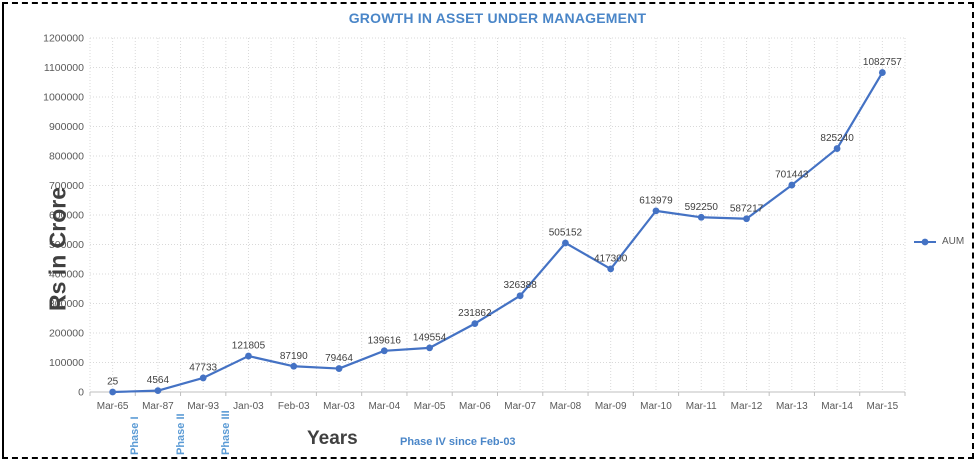 The width and height of the screenshot is (976, 463). Describe the element at coordinates (747, 406) in the screenshot. I see `x-tick-label: Mar-12` at that location.